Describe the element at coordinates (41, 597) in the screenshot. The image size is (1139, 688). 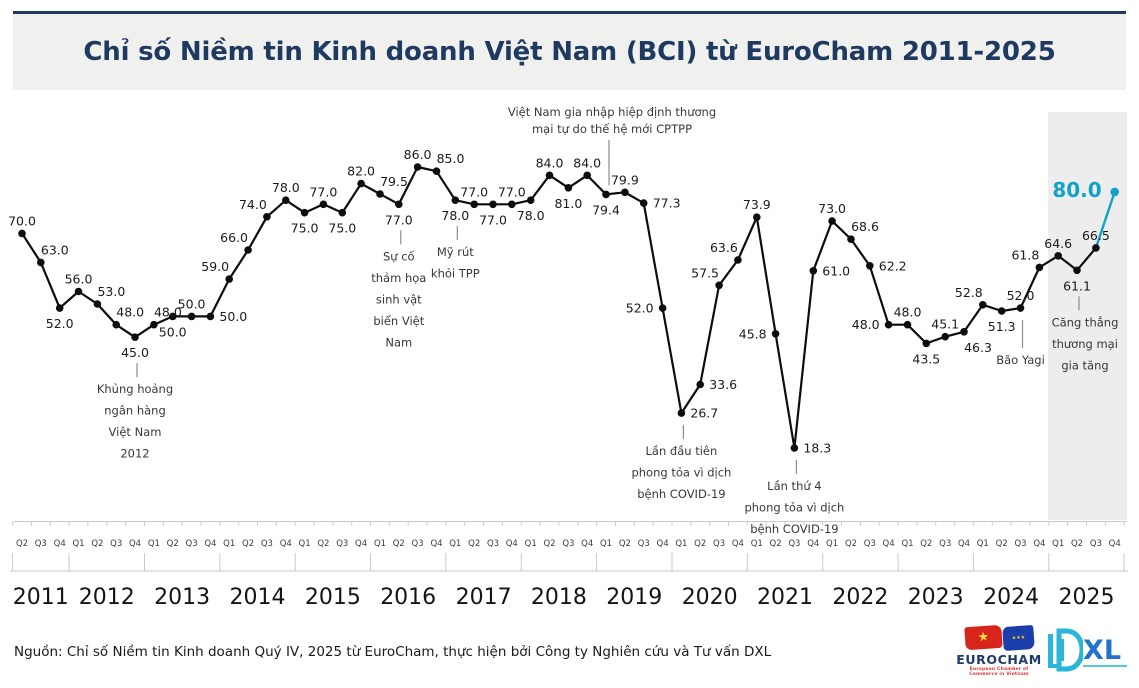
I see `svg-text: 2011` at that location.